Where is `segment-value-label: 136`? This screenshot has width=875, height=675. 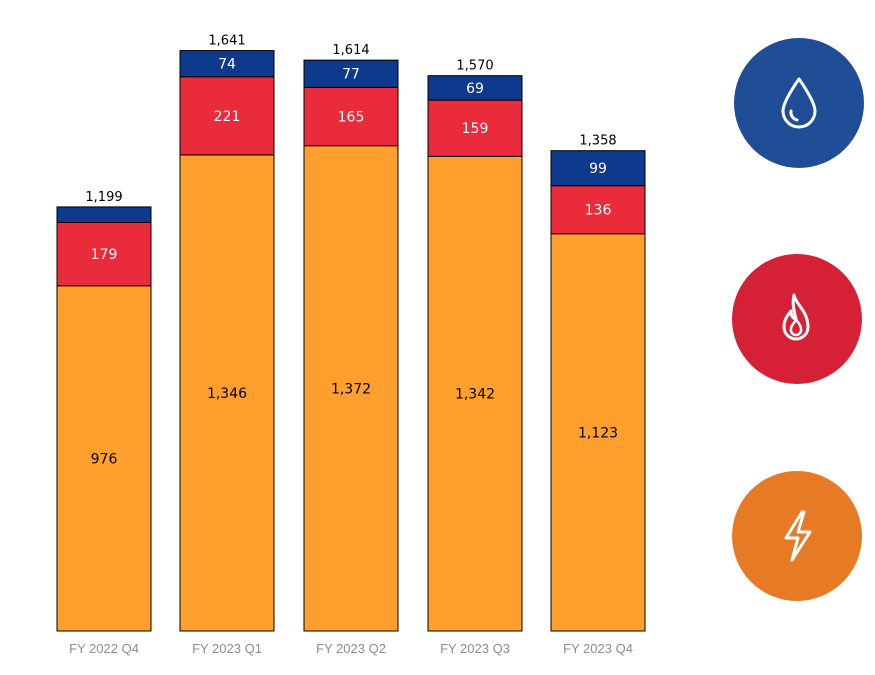
segment-value-label: 136 is located at coordinates (598, 211).